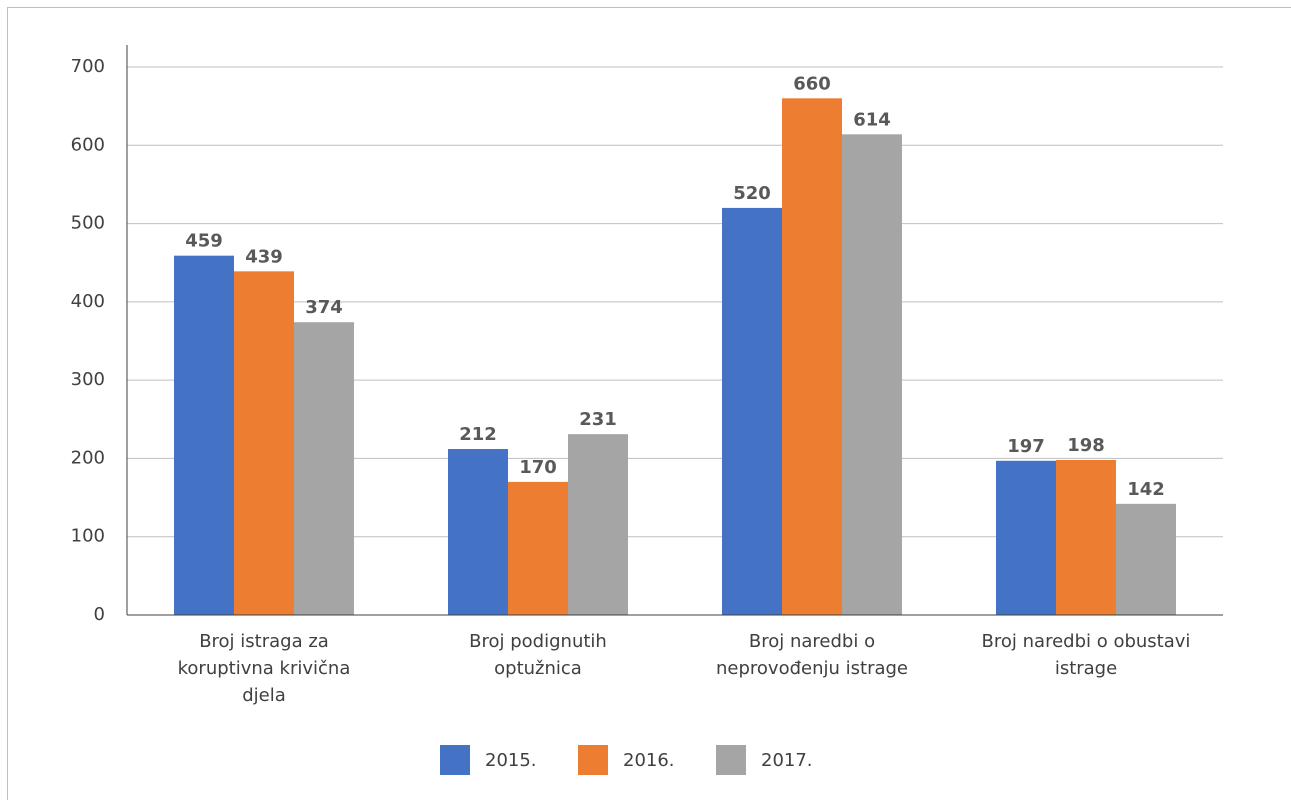  What do you see at coordinates (752, 193) in the screenshot?
I see `data-label: 520` at bounding box center [752, 193].